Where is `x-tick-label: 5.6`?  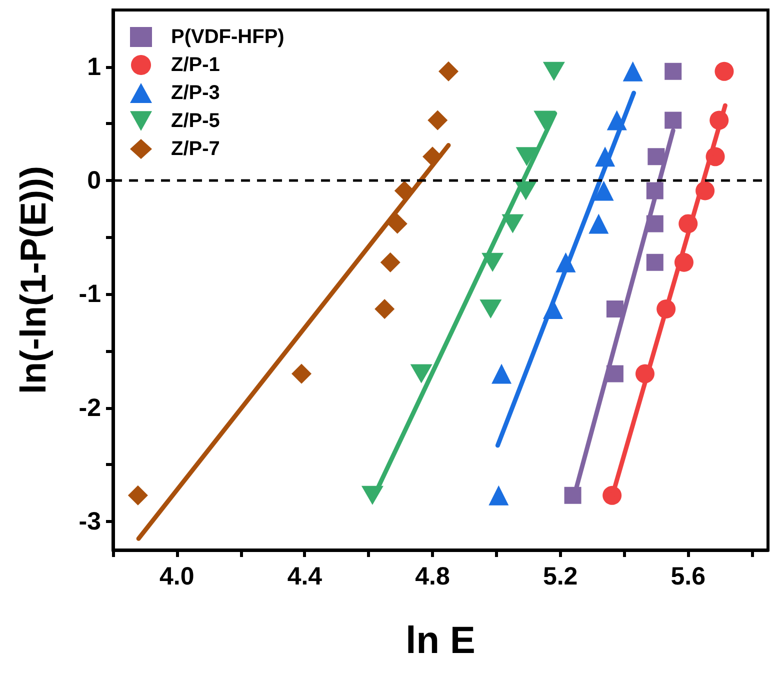 x-tick-label: 5.6 is located at coordinates (688, 576).